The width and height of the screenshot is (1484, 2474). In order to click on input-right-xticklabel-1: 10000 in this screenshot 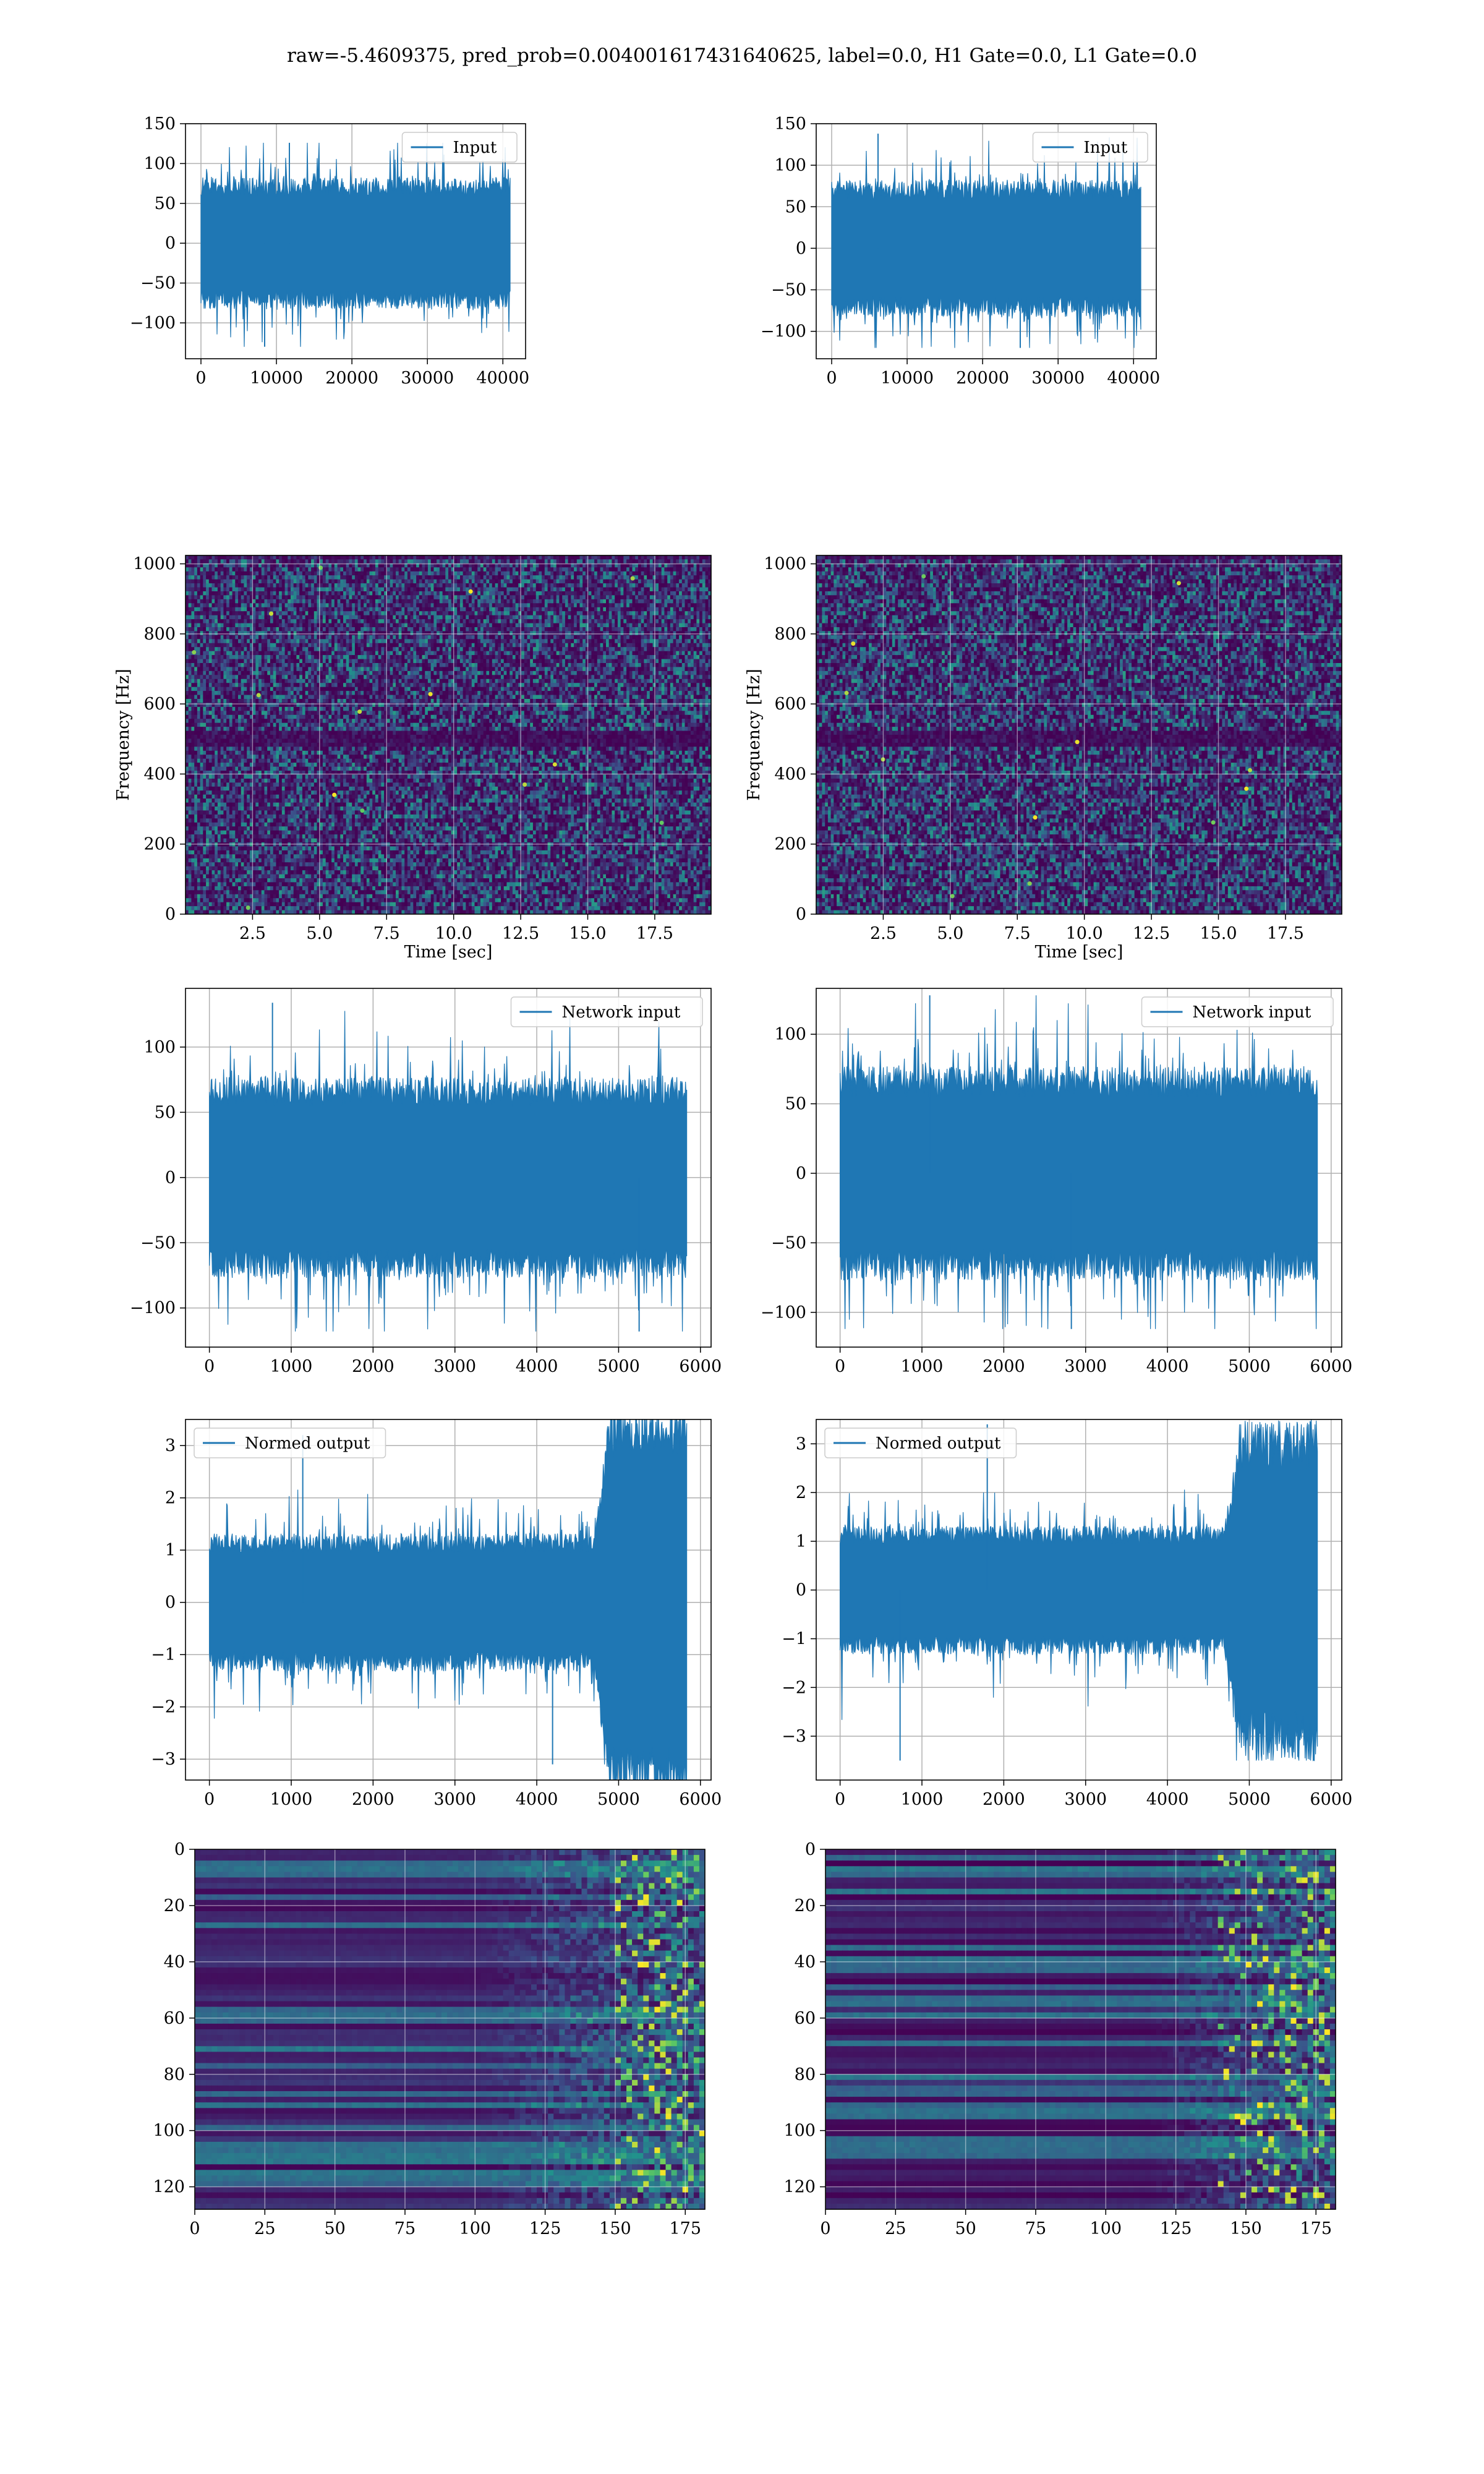, I will do `click(907, 378)`.